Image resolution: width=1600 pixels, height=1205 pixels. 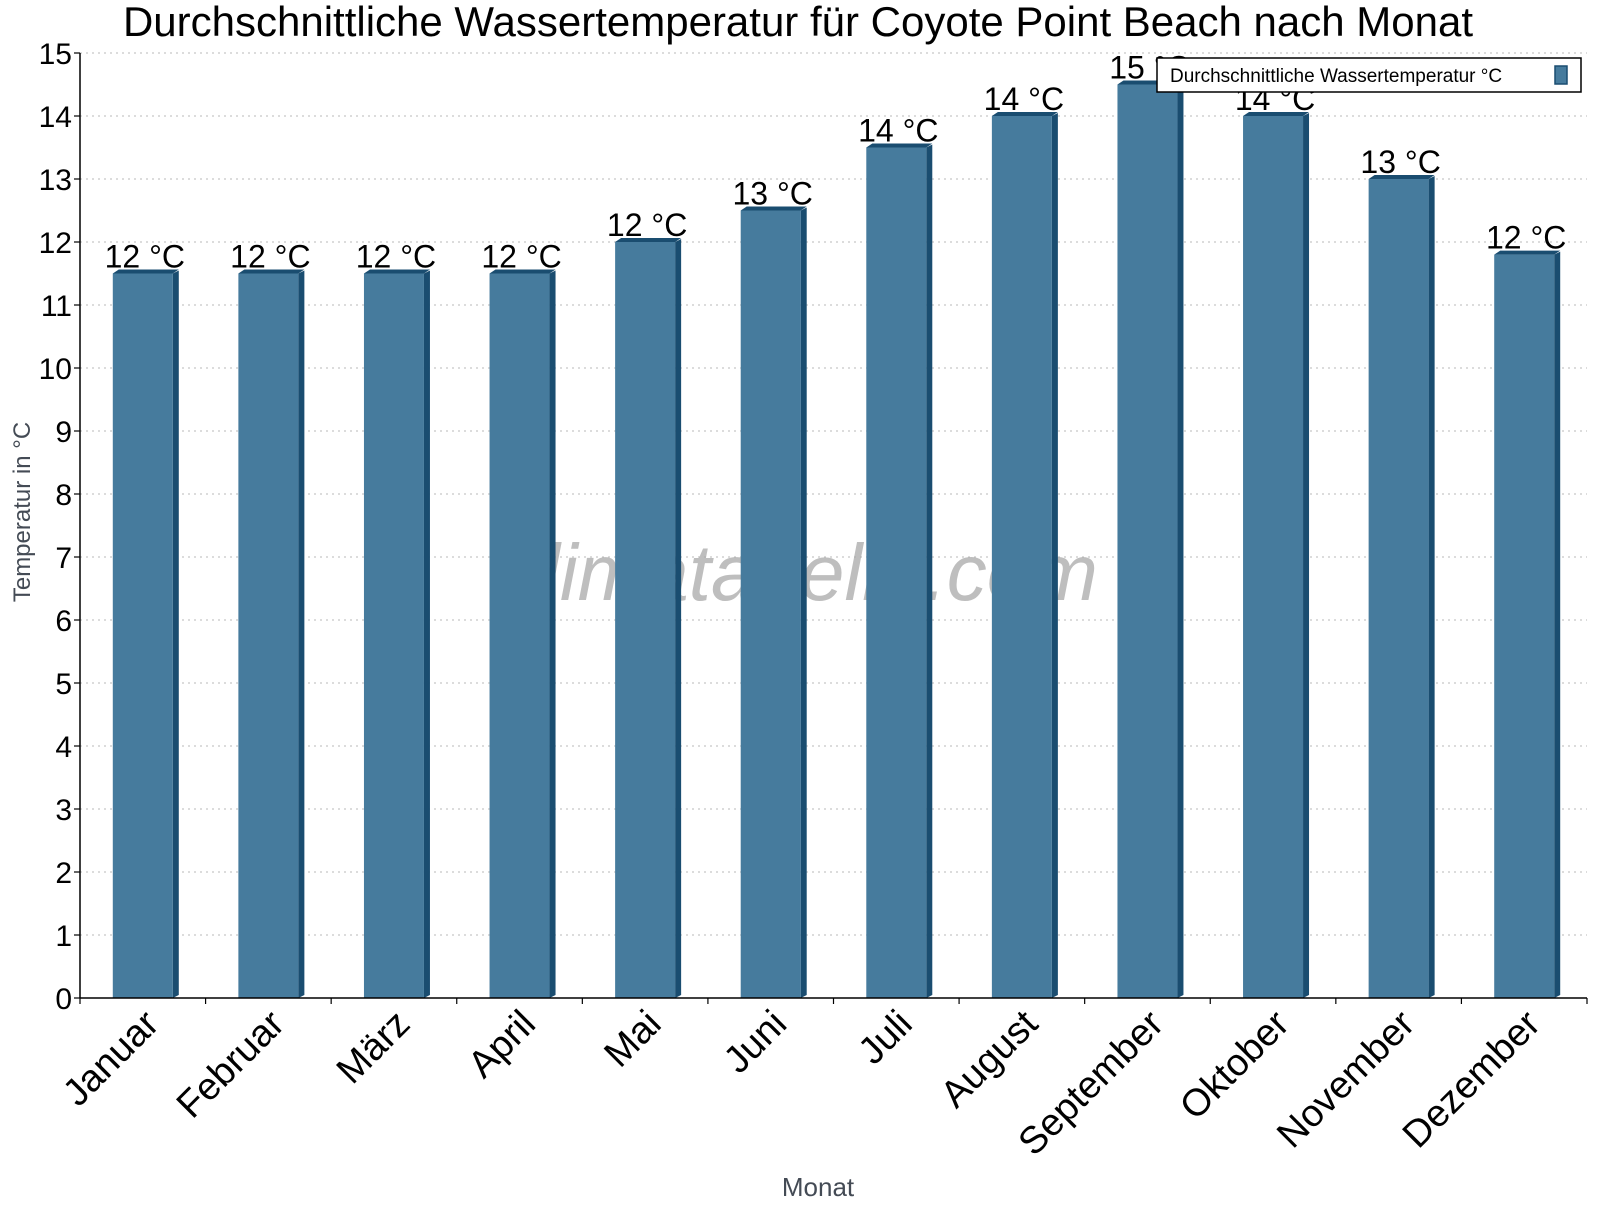 What do you see at coordinates (55, 180) in the screenshot?
I see `y-tick-label: 13` at bounding box center [55, 180].